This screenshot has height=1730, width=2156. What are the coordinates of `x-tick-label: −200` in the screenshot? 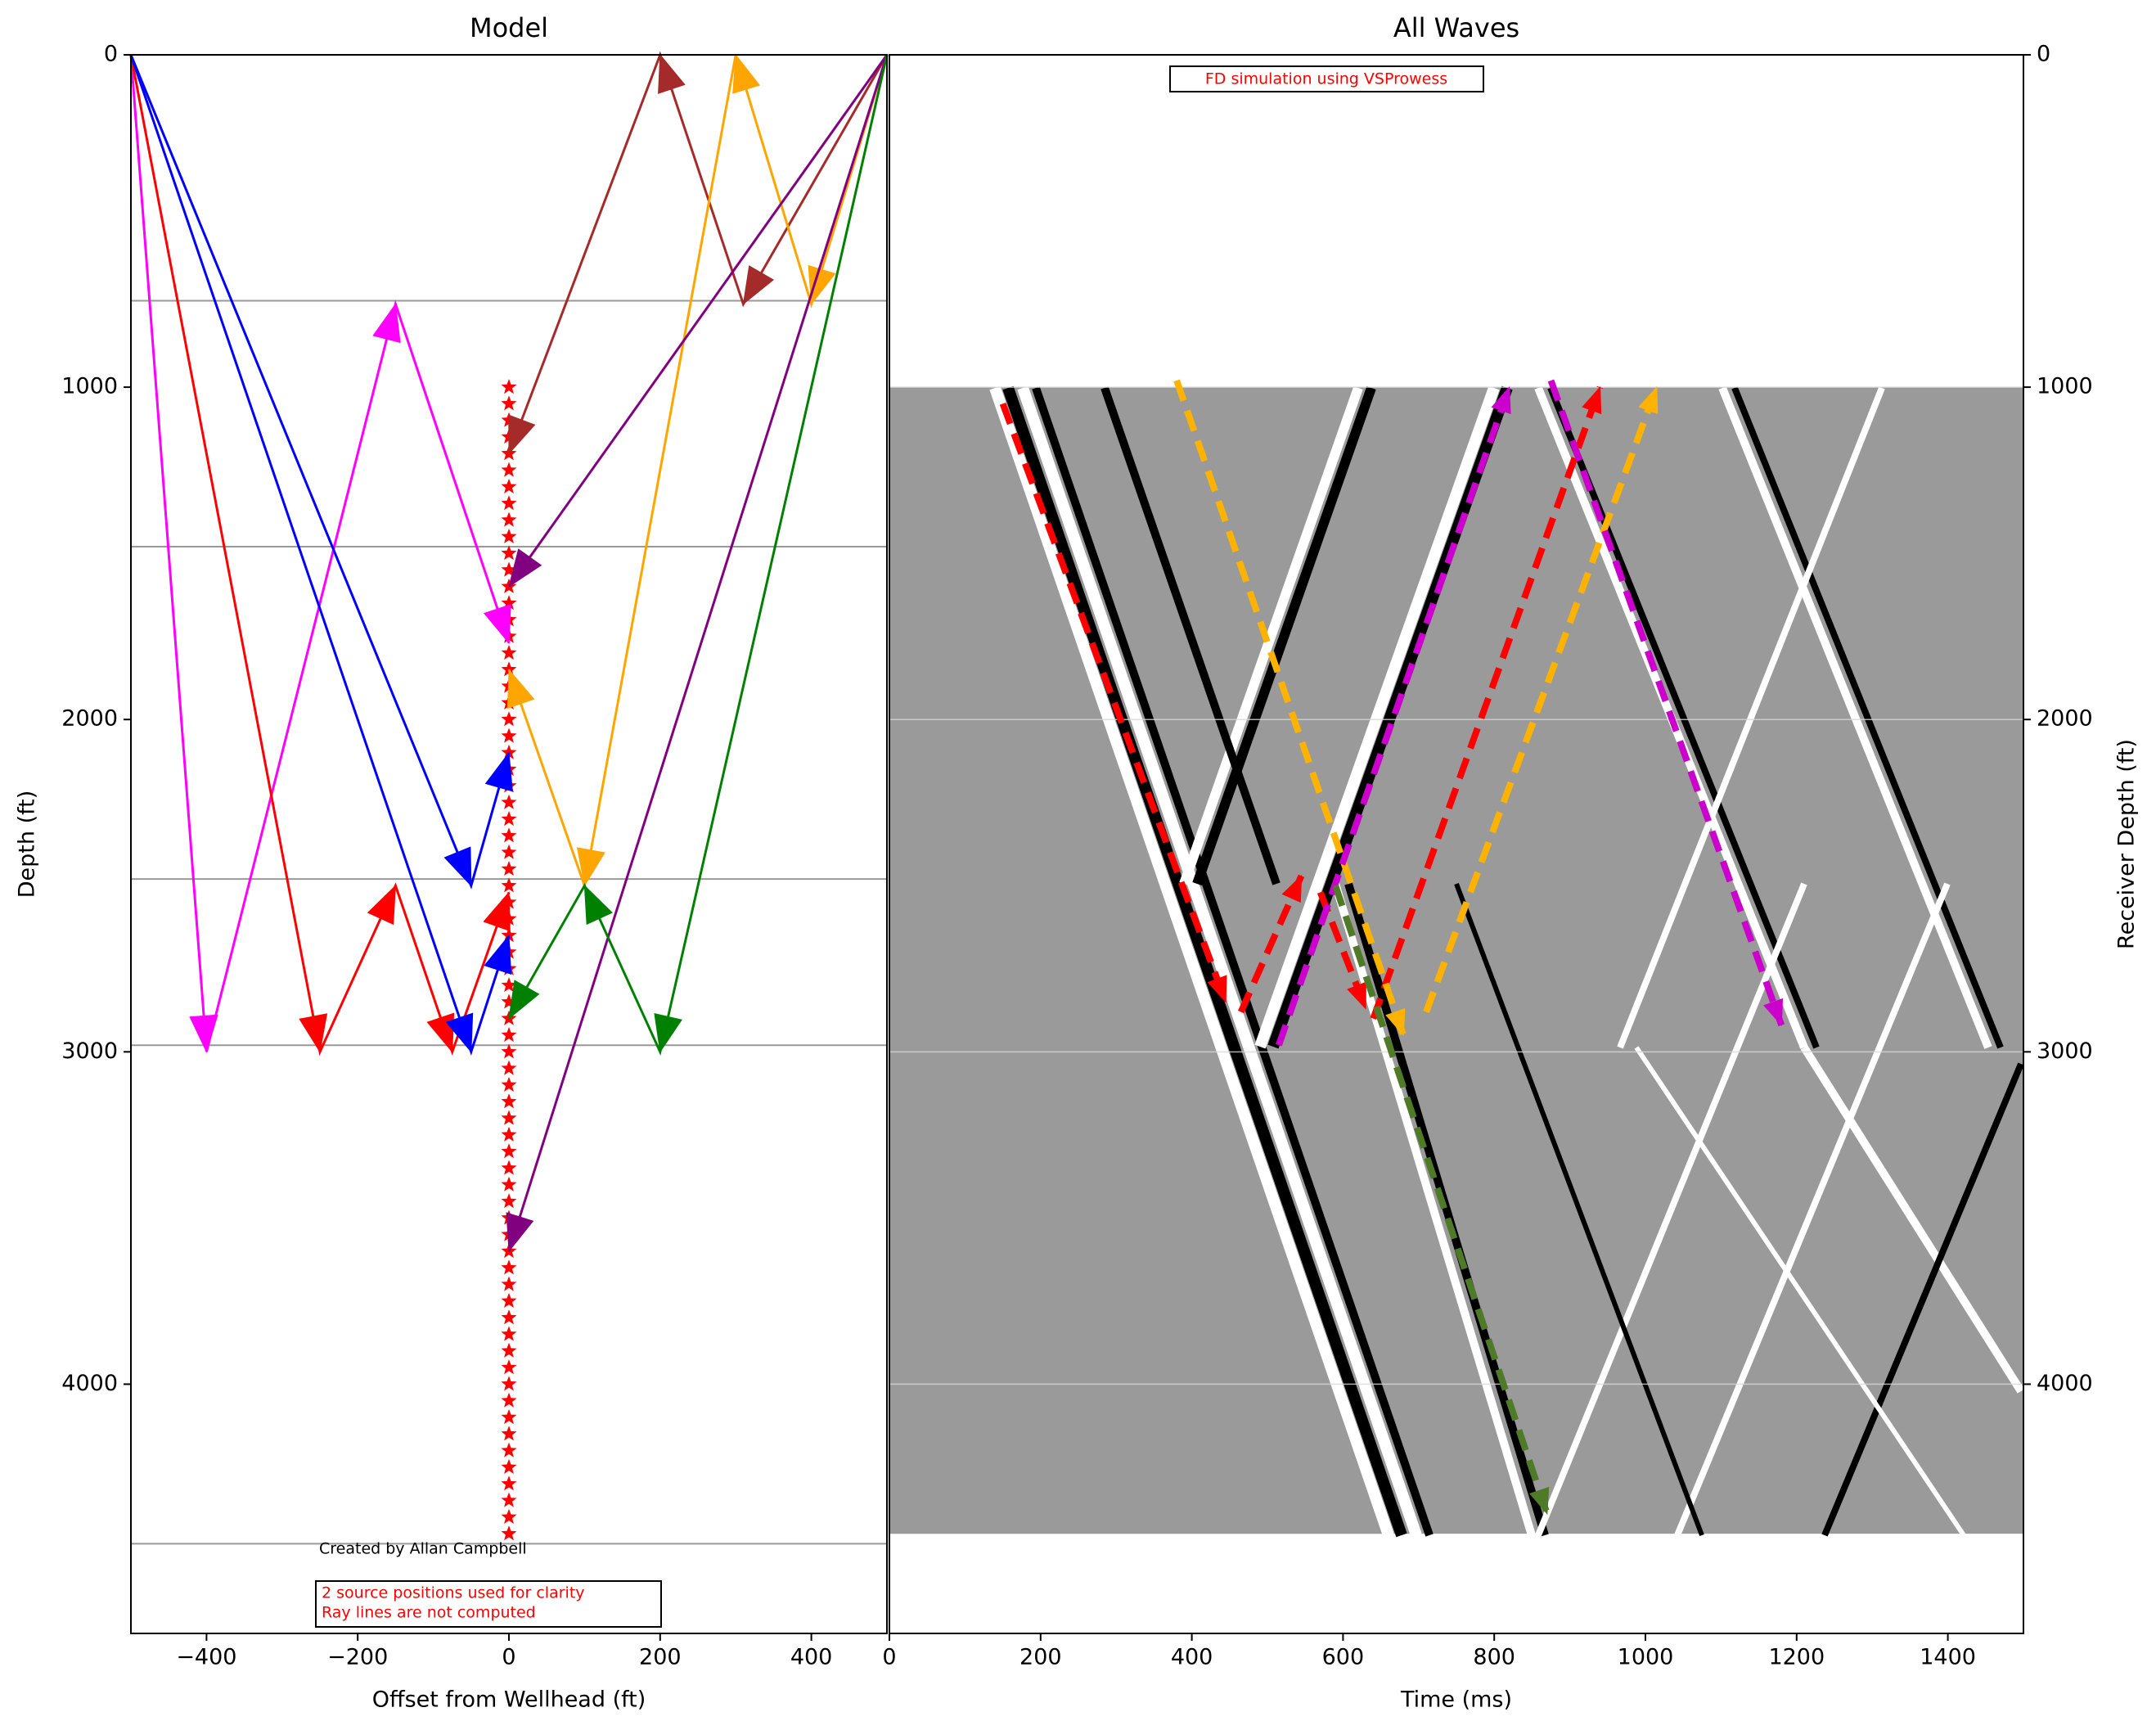 It's located at (358, 1657).